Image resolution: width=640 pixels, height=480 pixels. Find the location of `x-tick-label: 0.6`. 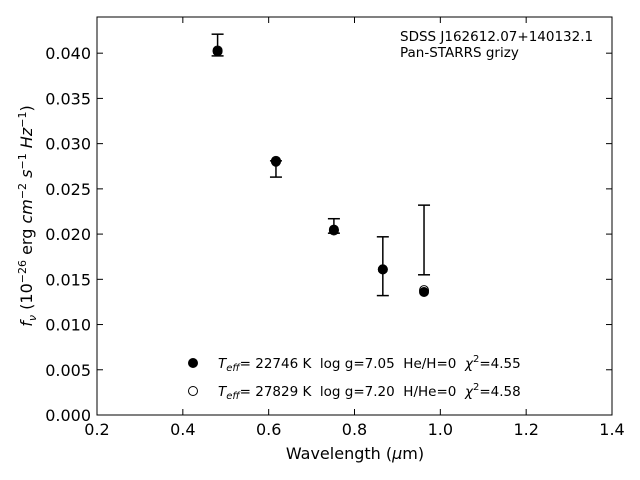

x-tick-label: 0.6 is located at coordinates (268, 429).